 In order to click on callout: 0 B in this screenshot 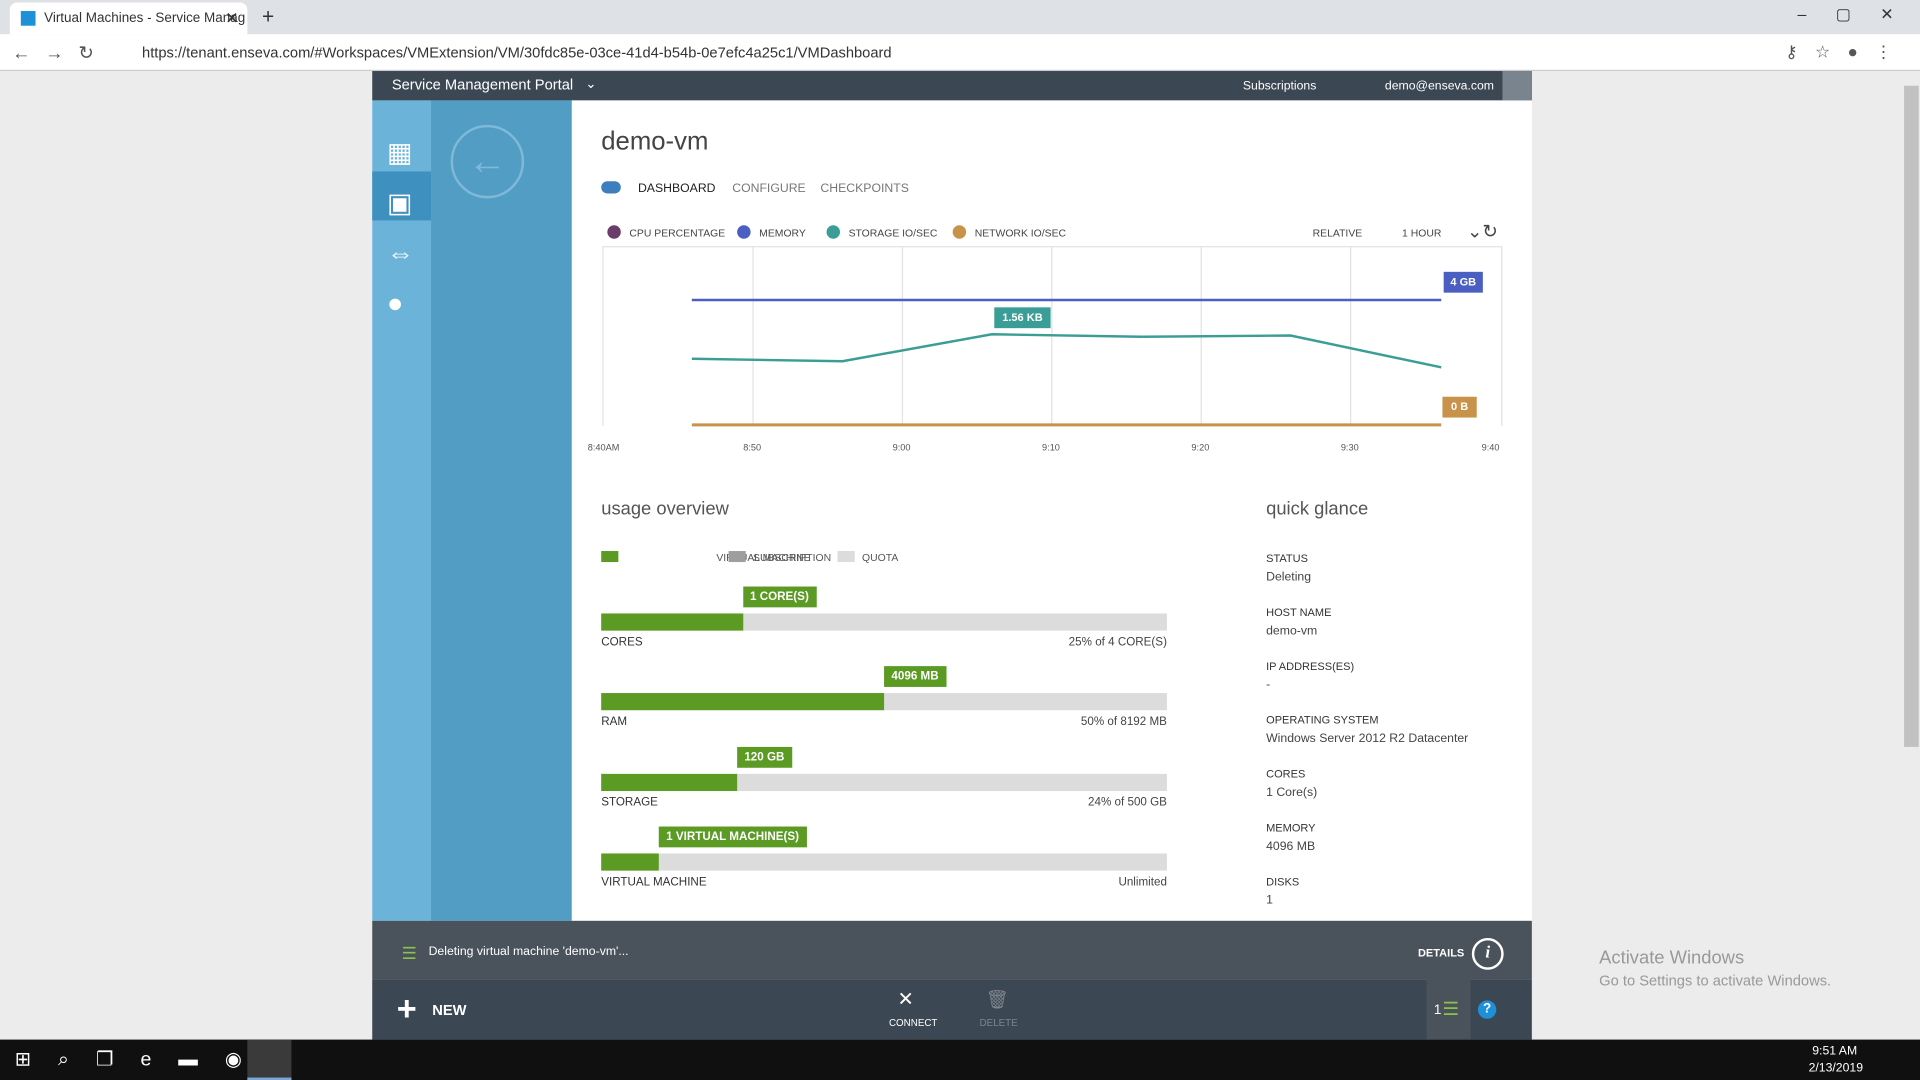, I will do `click(1459, 407)`.